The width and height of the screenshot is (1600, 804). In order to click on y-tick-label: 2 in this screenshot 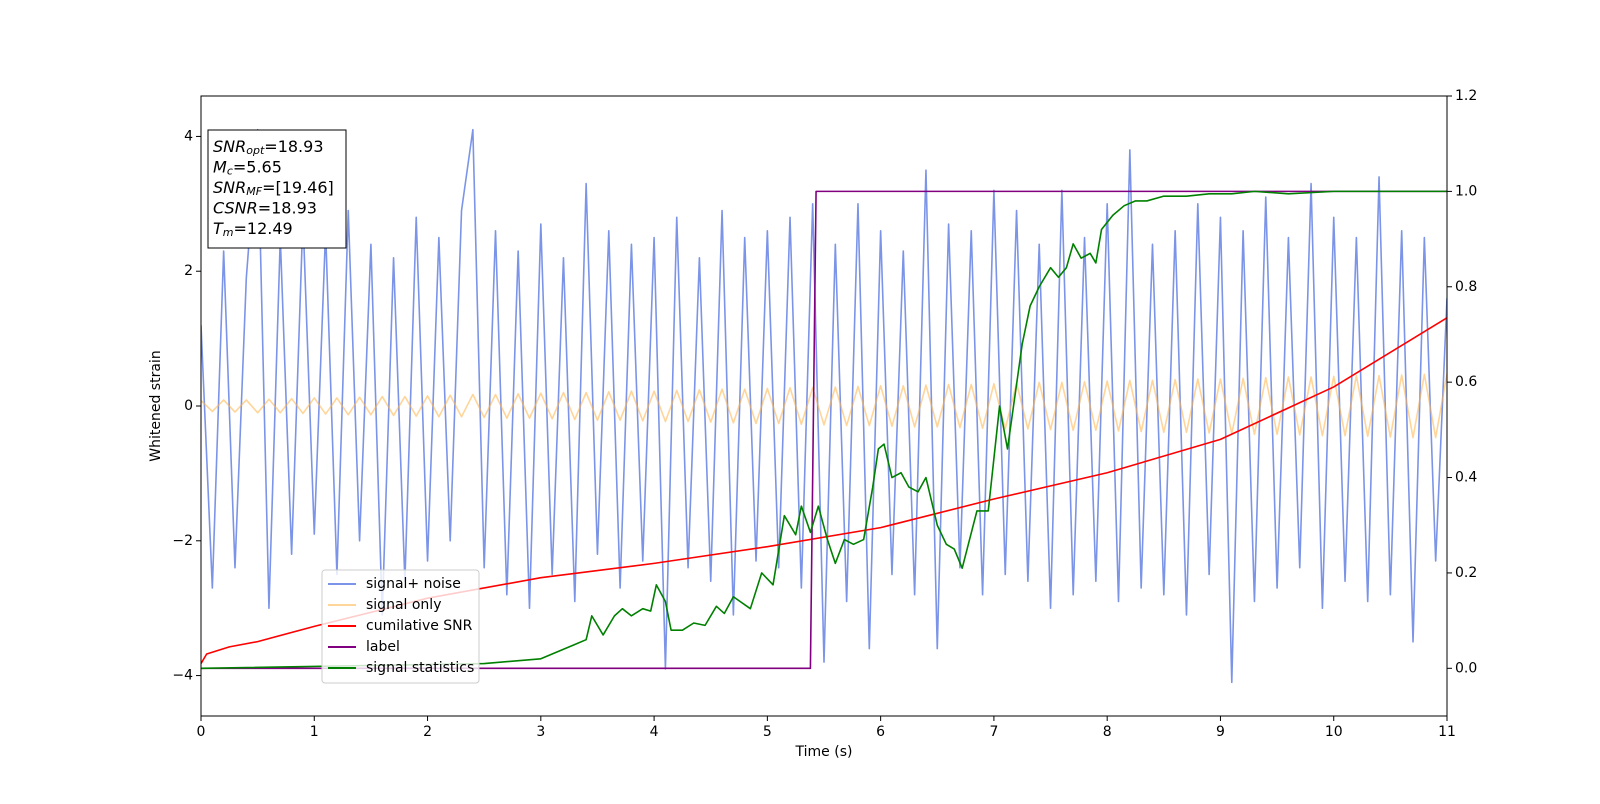, I will do `click(188, 271)`.